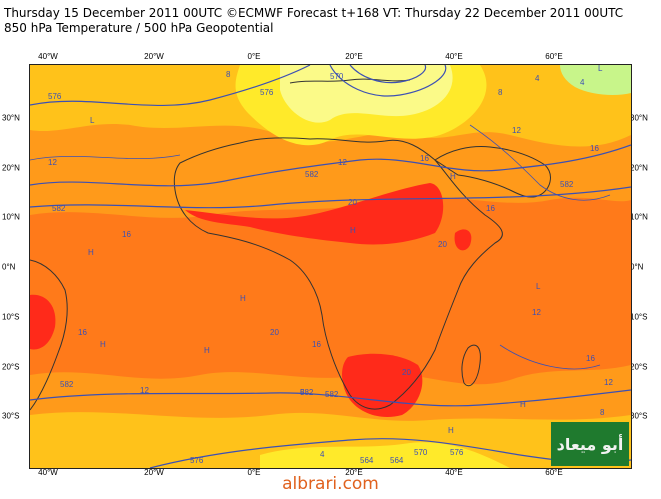 This screenshot has width=661, height=499. Describe the element at coordinates (17, 249) in the screenshot. I see `left-latitude-axis: 30°N 20°N 10°N 0°N 10°S 20°S 30°S` at that location.